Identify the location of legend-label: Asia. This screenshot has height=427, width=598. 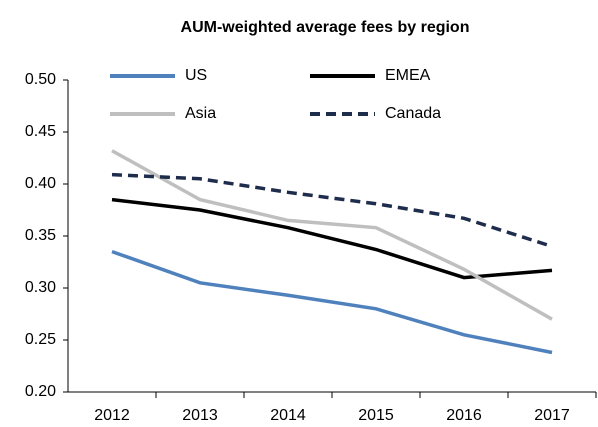
(200, 113).